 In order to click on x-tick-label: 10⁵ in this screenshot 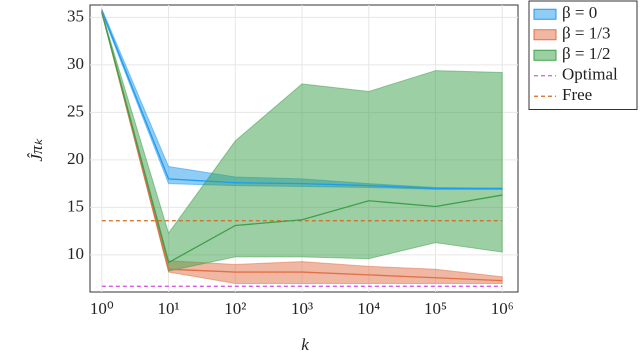, I will do `click(435, 308)`.